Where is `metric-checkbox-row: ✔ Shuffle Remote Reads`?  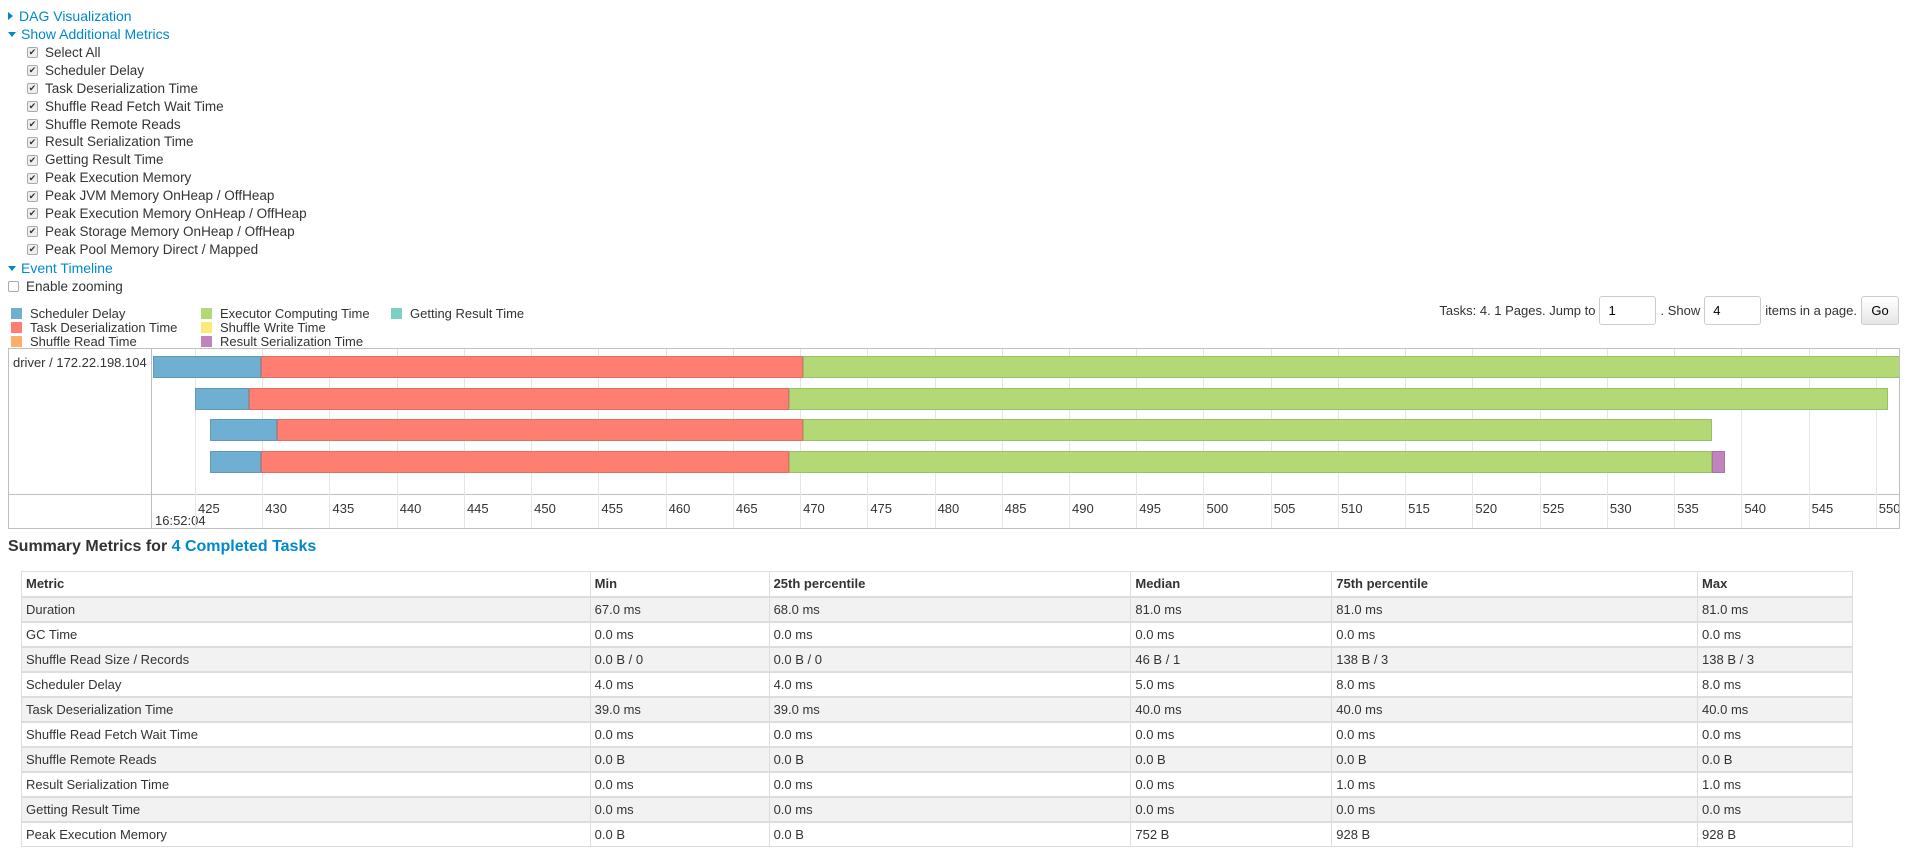
metric-checkbox-row: ✔ Shuffle Remote Reads is located at coordinates (167, 125).